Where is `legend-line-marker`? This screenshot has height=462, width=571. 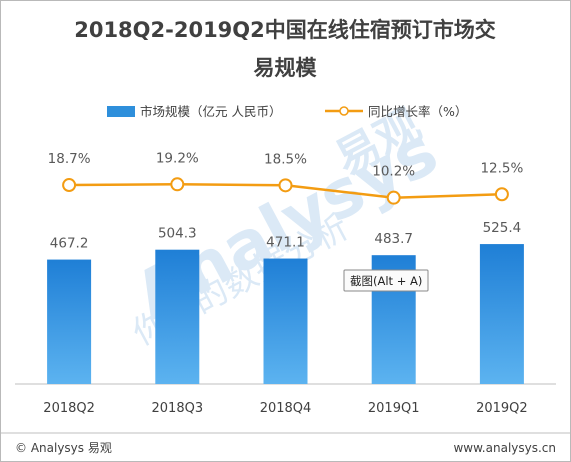 legend-line-marker is located at coordinates (344, 111).